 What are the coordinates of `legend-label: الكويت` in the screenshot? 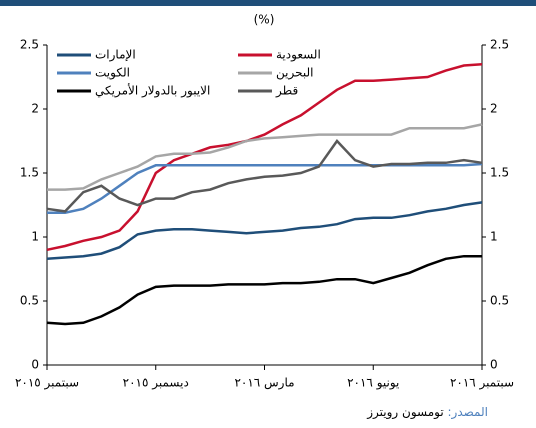 It's located at (112, 73).